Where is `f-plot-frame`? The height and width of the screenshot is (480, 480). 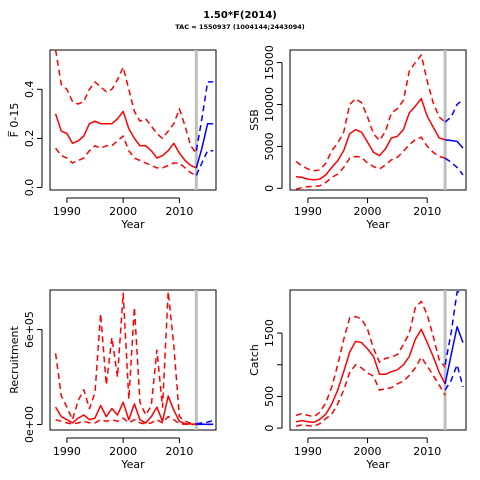 f-plot-frame is located at coordinates (133, 120).